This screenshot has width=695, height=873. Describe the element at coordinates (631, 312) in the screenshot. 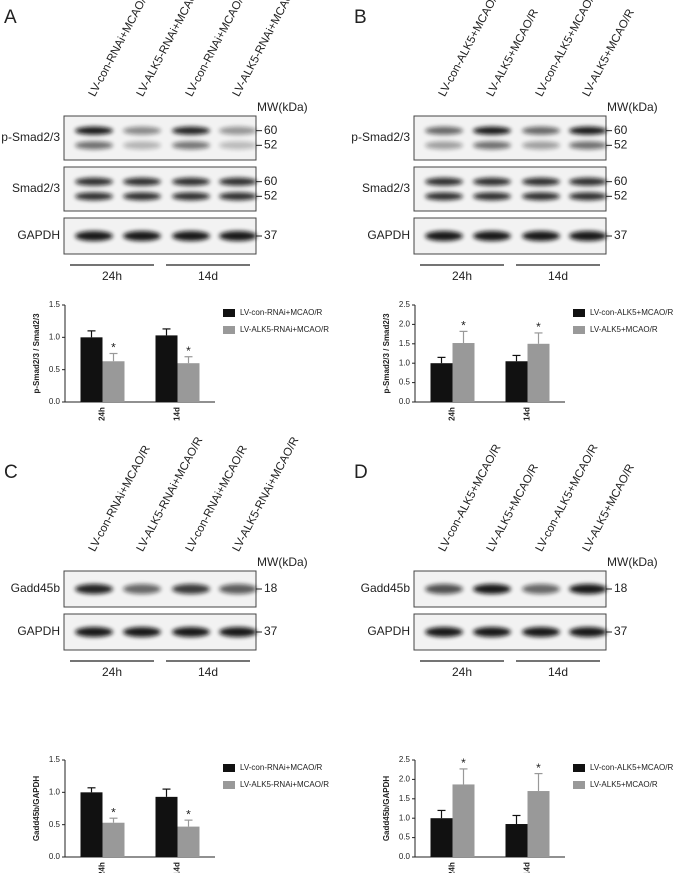

I see `legend-label: LV-con-ALK5+MCAO/R` at that location.